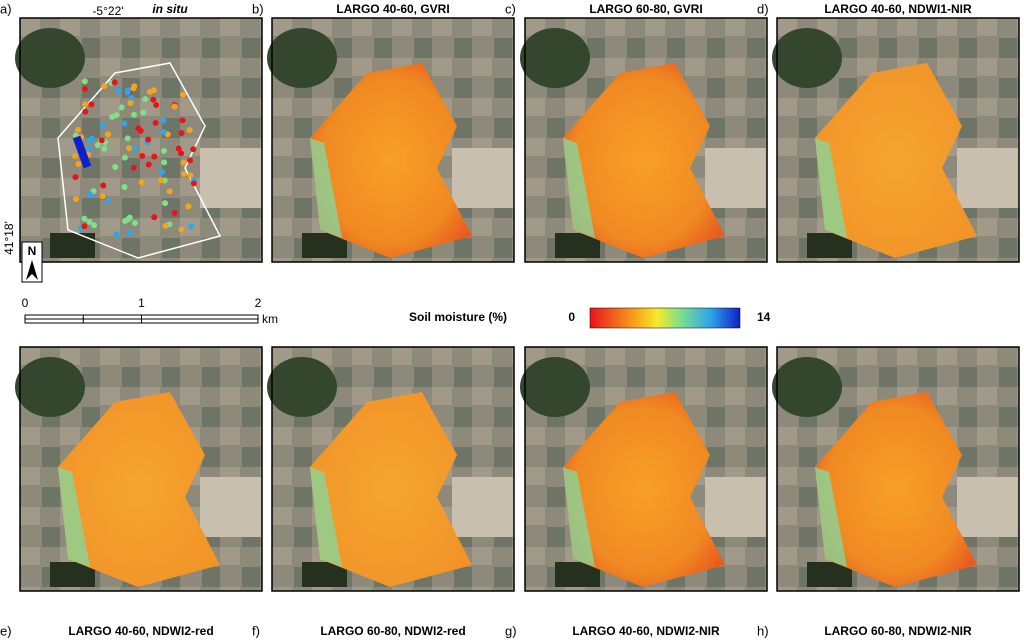  What do you see at coordinates (6, 630) in the screenshot?
I see `panel-letter: e)` at bounding box center [6, 630].